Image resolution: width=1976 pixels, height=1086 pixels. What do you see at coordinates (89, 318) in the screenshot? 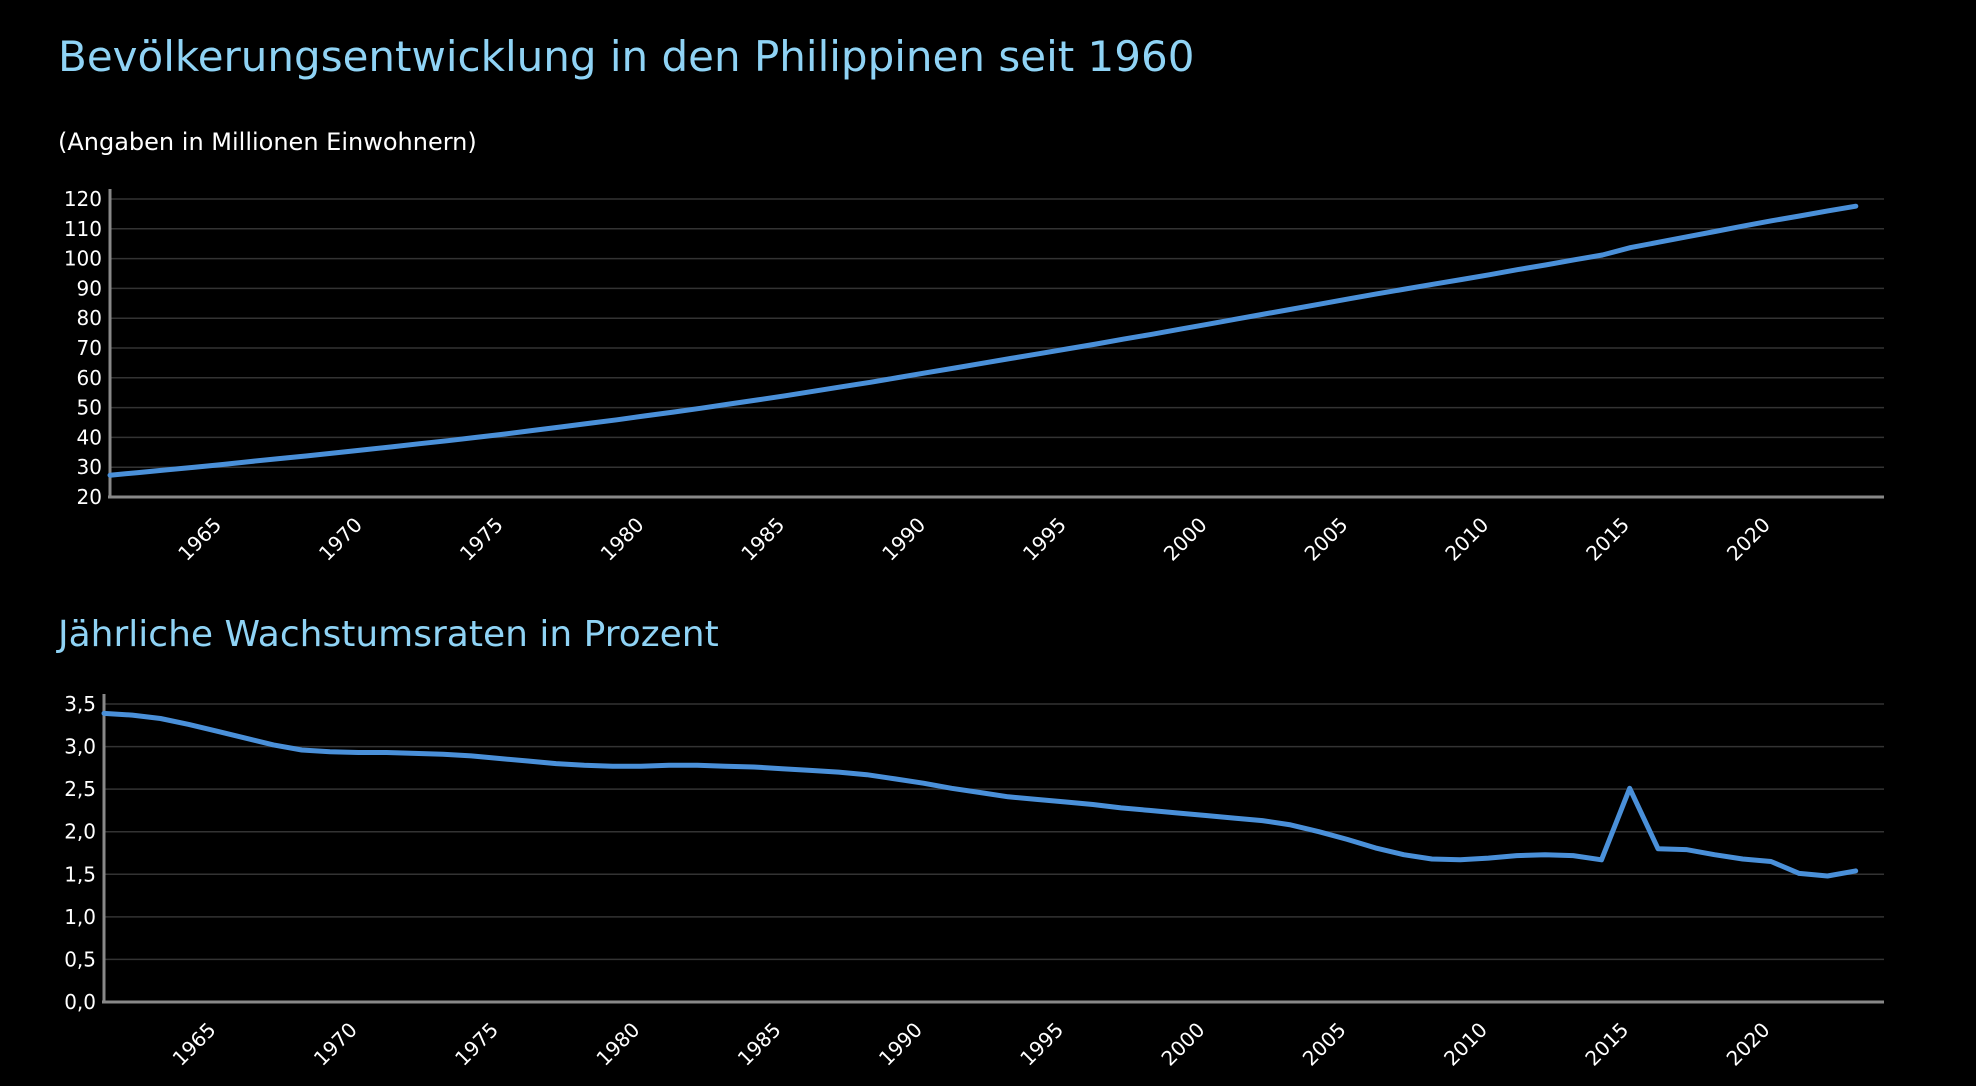
I see `population-ytick-label: 80` at bounding box center [89, 318].